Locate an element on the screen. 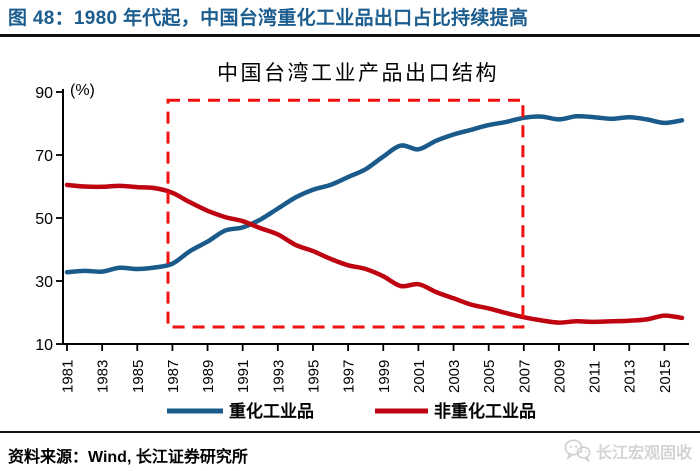 This screenshot has height=471, width=700. x-tick-label: 2013 is located at coordinates (630, 375).